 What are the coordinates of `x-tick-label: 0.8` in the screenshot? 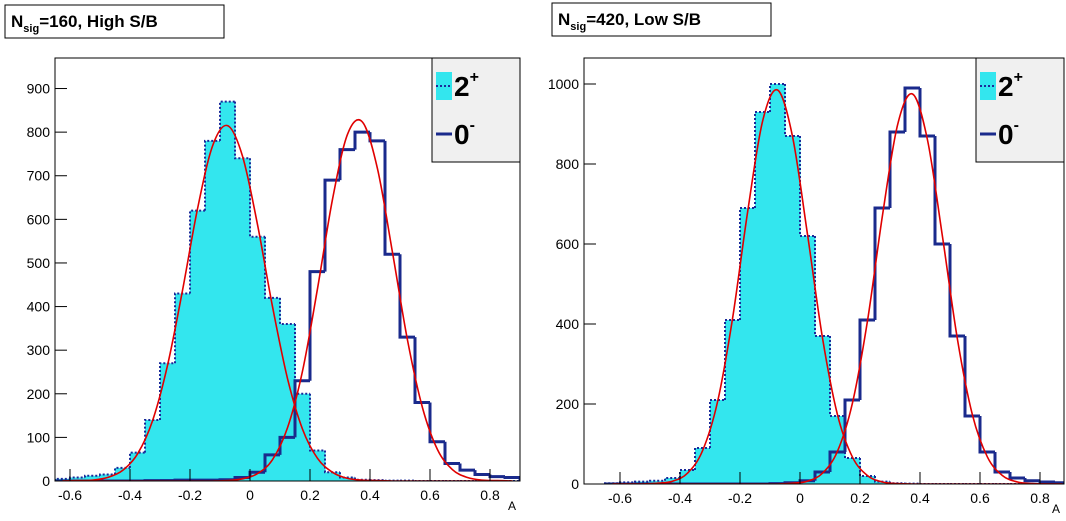 It's located at (490, 495).